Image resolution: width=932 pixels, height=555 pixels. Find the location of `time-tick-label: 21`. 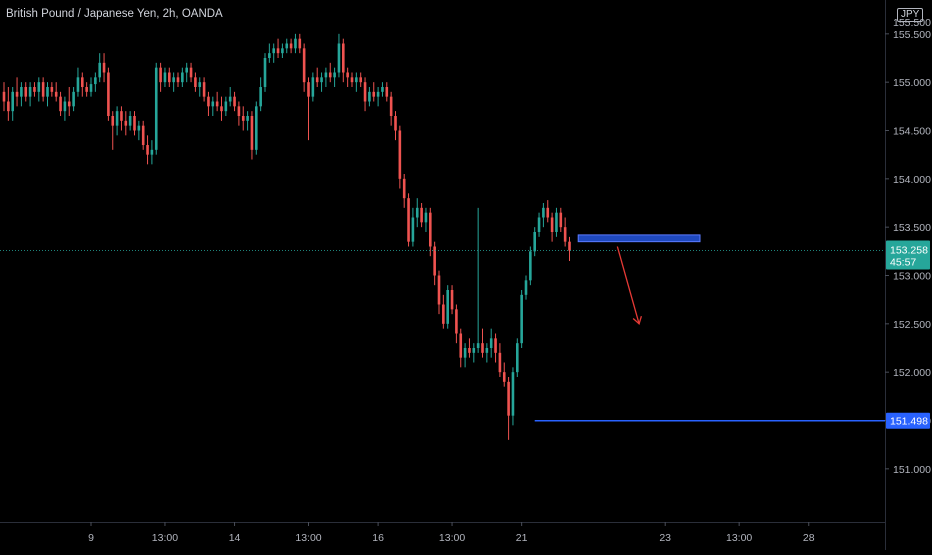

time-tick-label: 21 is located at coordinates (522, 538).